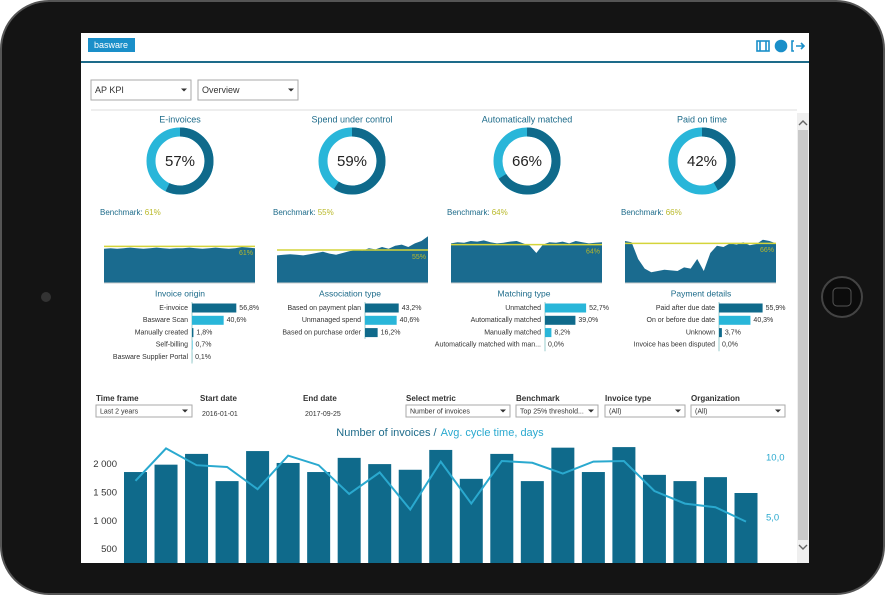 The width and height of the screenshot is (885, 595). Describe the element at coordinates (733, 332) in the screenshot. I see `row-value: 3,7%` at that location.